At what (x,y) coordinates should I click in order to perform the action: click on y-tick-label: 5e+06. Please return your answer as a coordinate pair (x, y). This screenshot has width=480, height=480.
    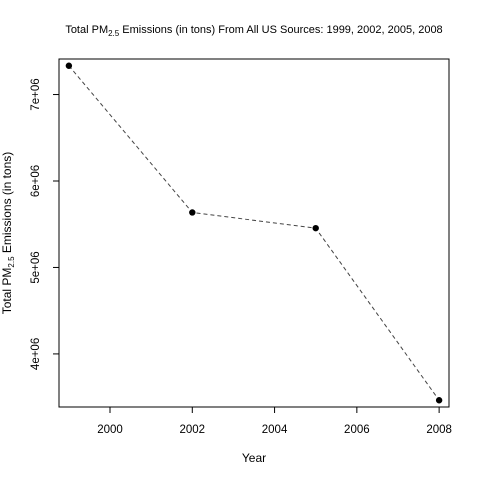
    Looking at the image, I should click on (36, 267).